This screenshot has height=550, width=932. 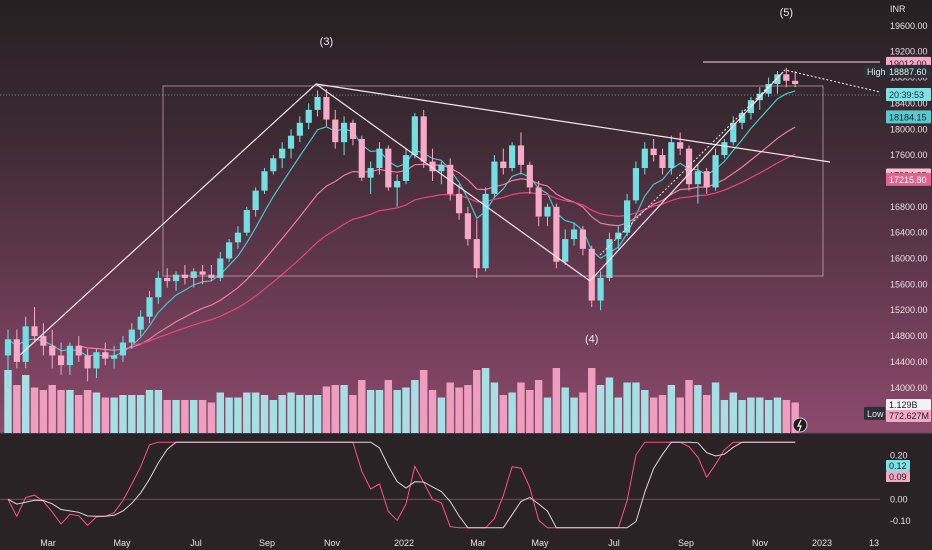 What do you see at coordinates (898, 476) in the screenshot?
I see `osc-value-bg` at bounding box center [898, 476].